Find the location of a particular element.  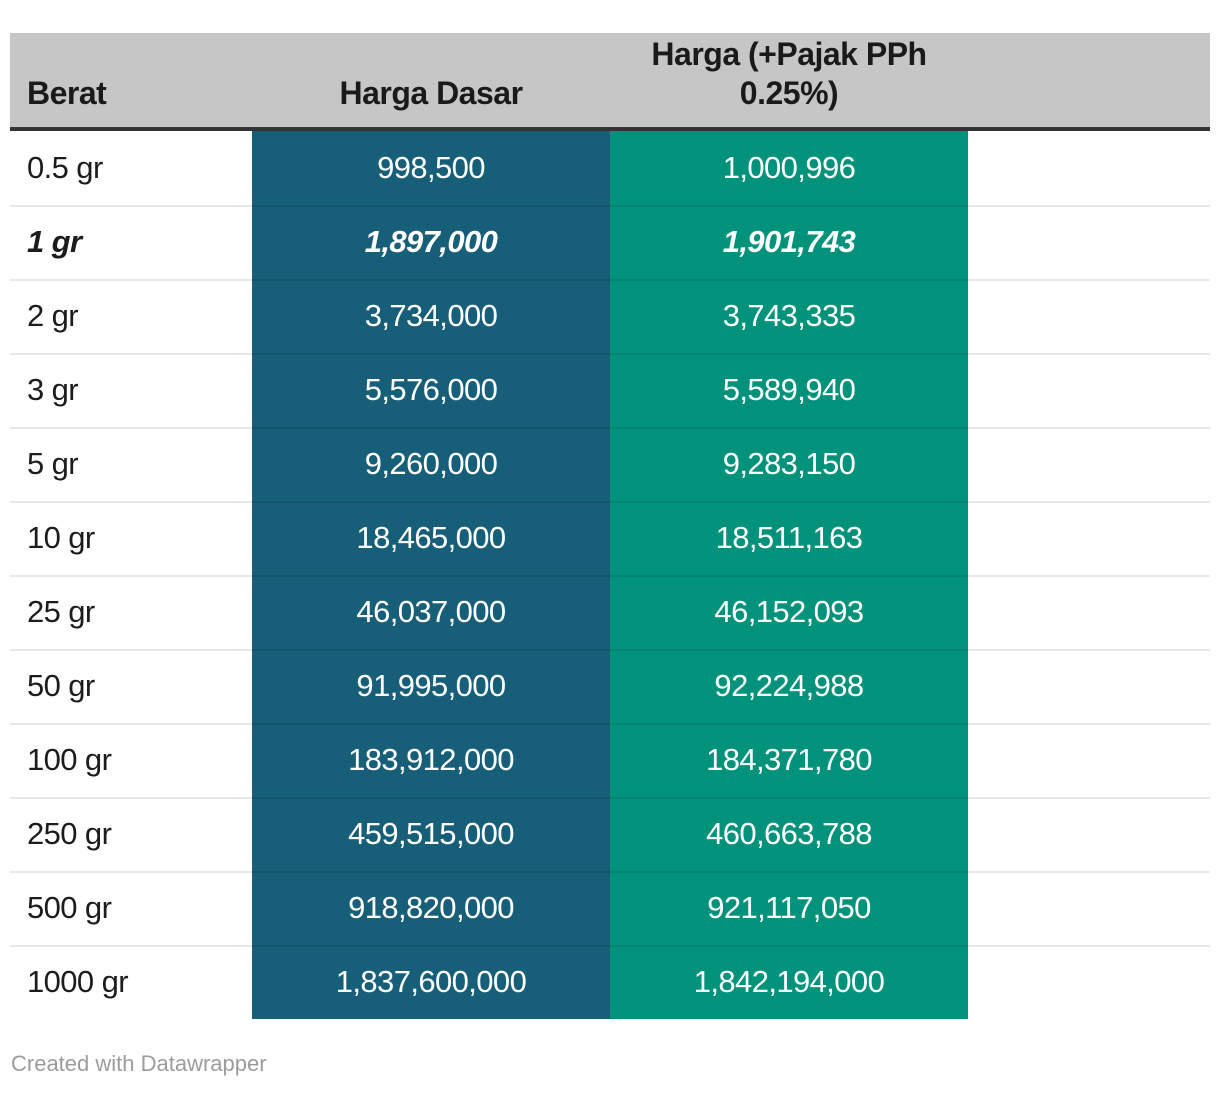

table-row: 250 gr 459,515,000 460,663,788 is located at coordinates (610, 834).